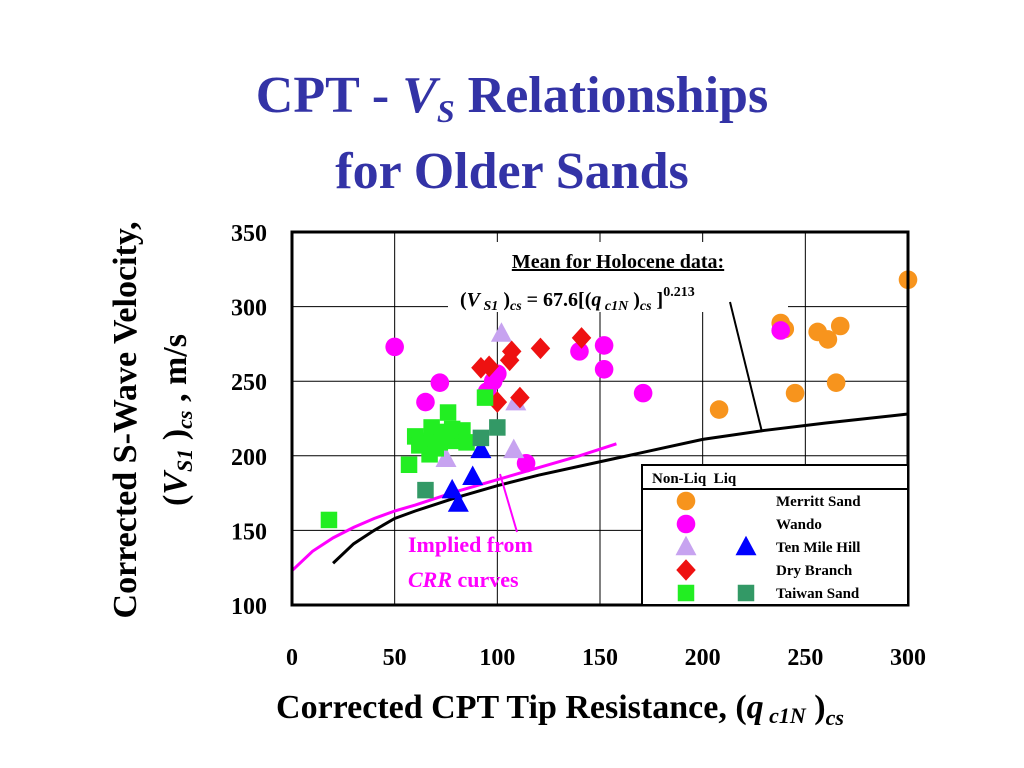 This screenshot has width=1024, height=768. I want to click on legend-marker-ten-mile-hill-liq, so click(746, 545).